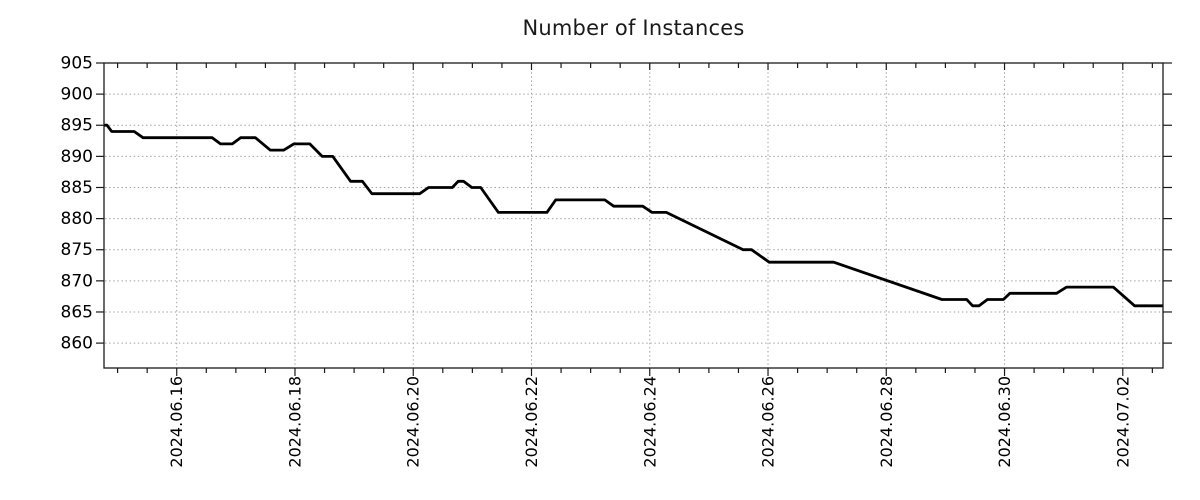  I want to click on y-tick-label: 905, so click(77, 64).